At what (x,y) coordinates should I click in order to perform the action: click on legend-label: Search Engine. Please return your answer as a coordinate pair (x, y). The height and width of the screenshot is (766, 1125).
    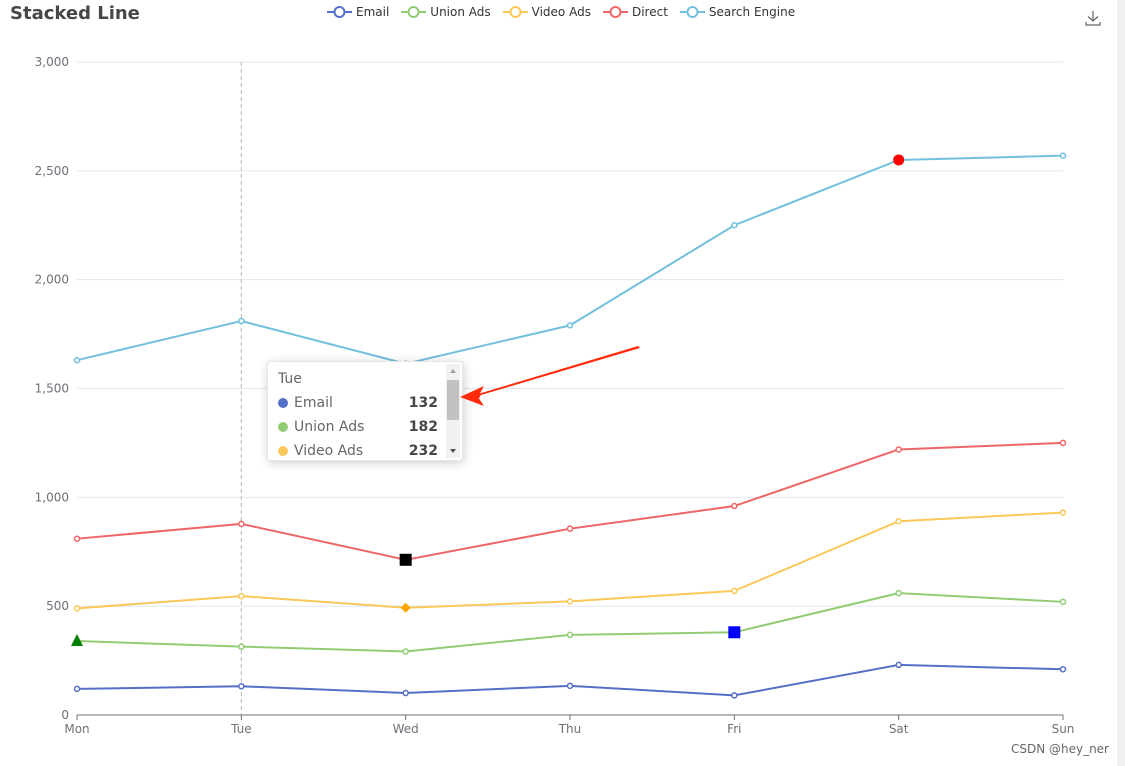
    Looking at the image, I should click on (752, 12).